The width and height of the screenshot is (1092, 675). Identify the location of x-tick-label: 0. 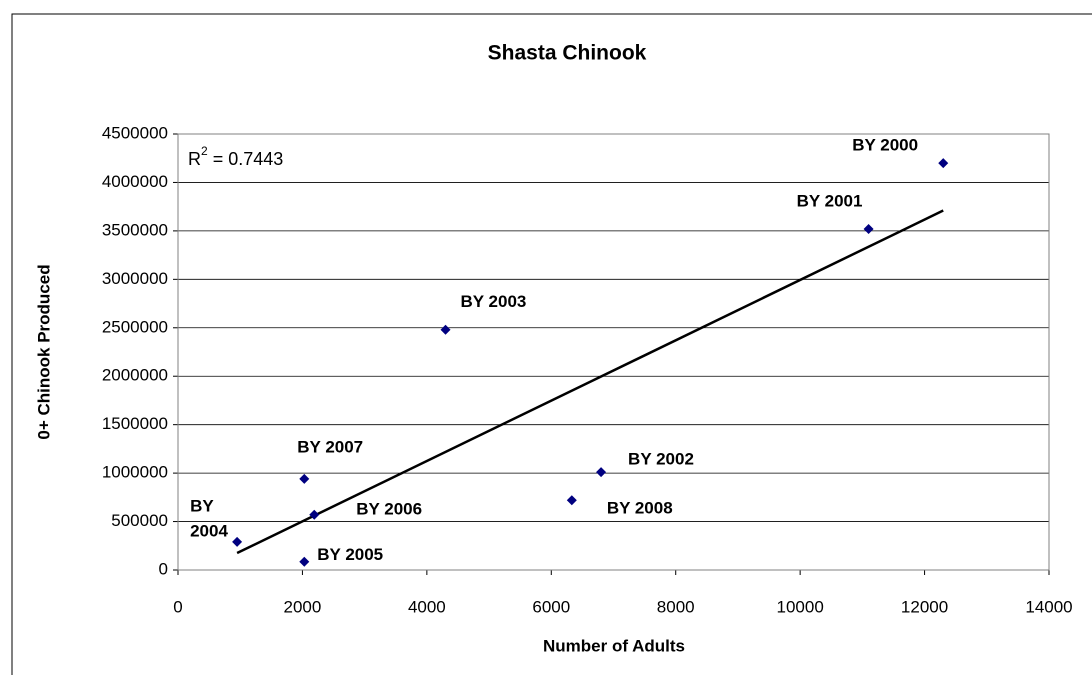
(177, 606).